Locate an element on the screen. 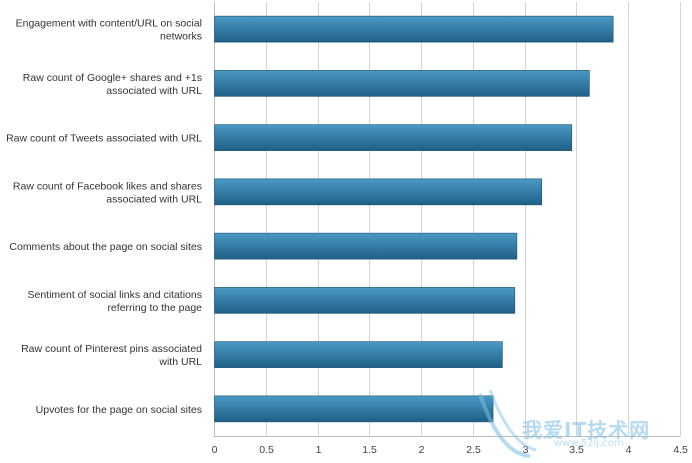  category-label: Raw count of Tweets associated with URL is located at coordinates (104, 139).